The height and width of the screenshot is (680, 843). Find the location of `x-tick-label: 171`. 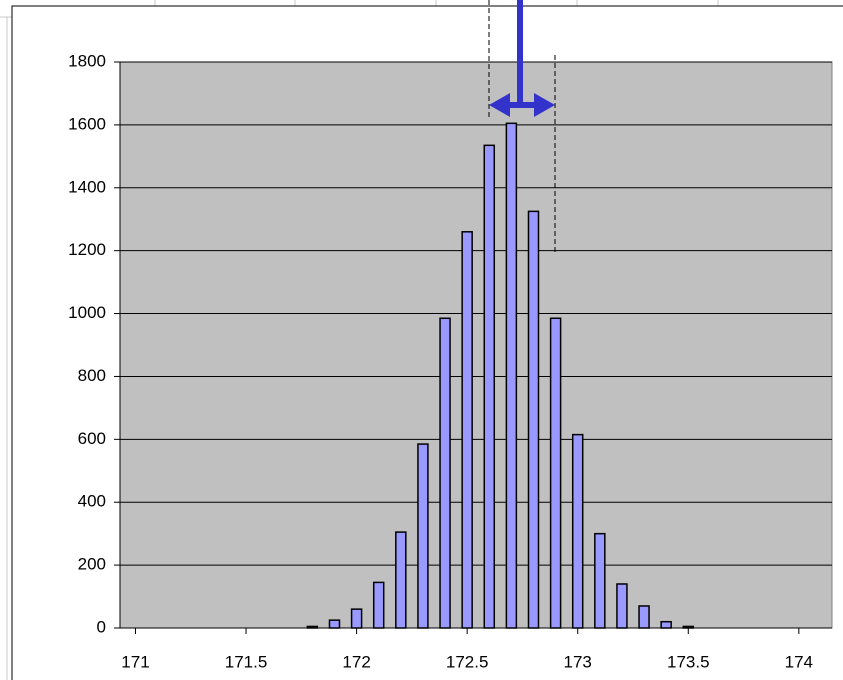

x-tick-label: 171 is located at coordinates (135, 661).